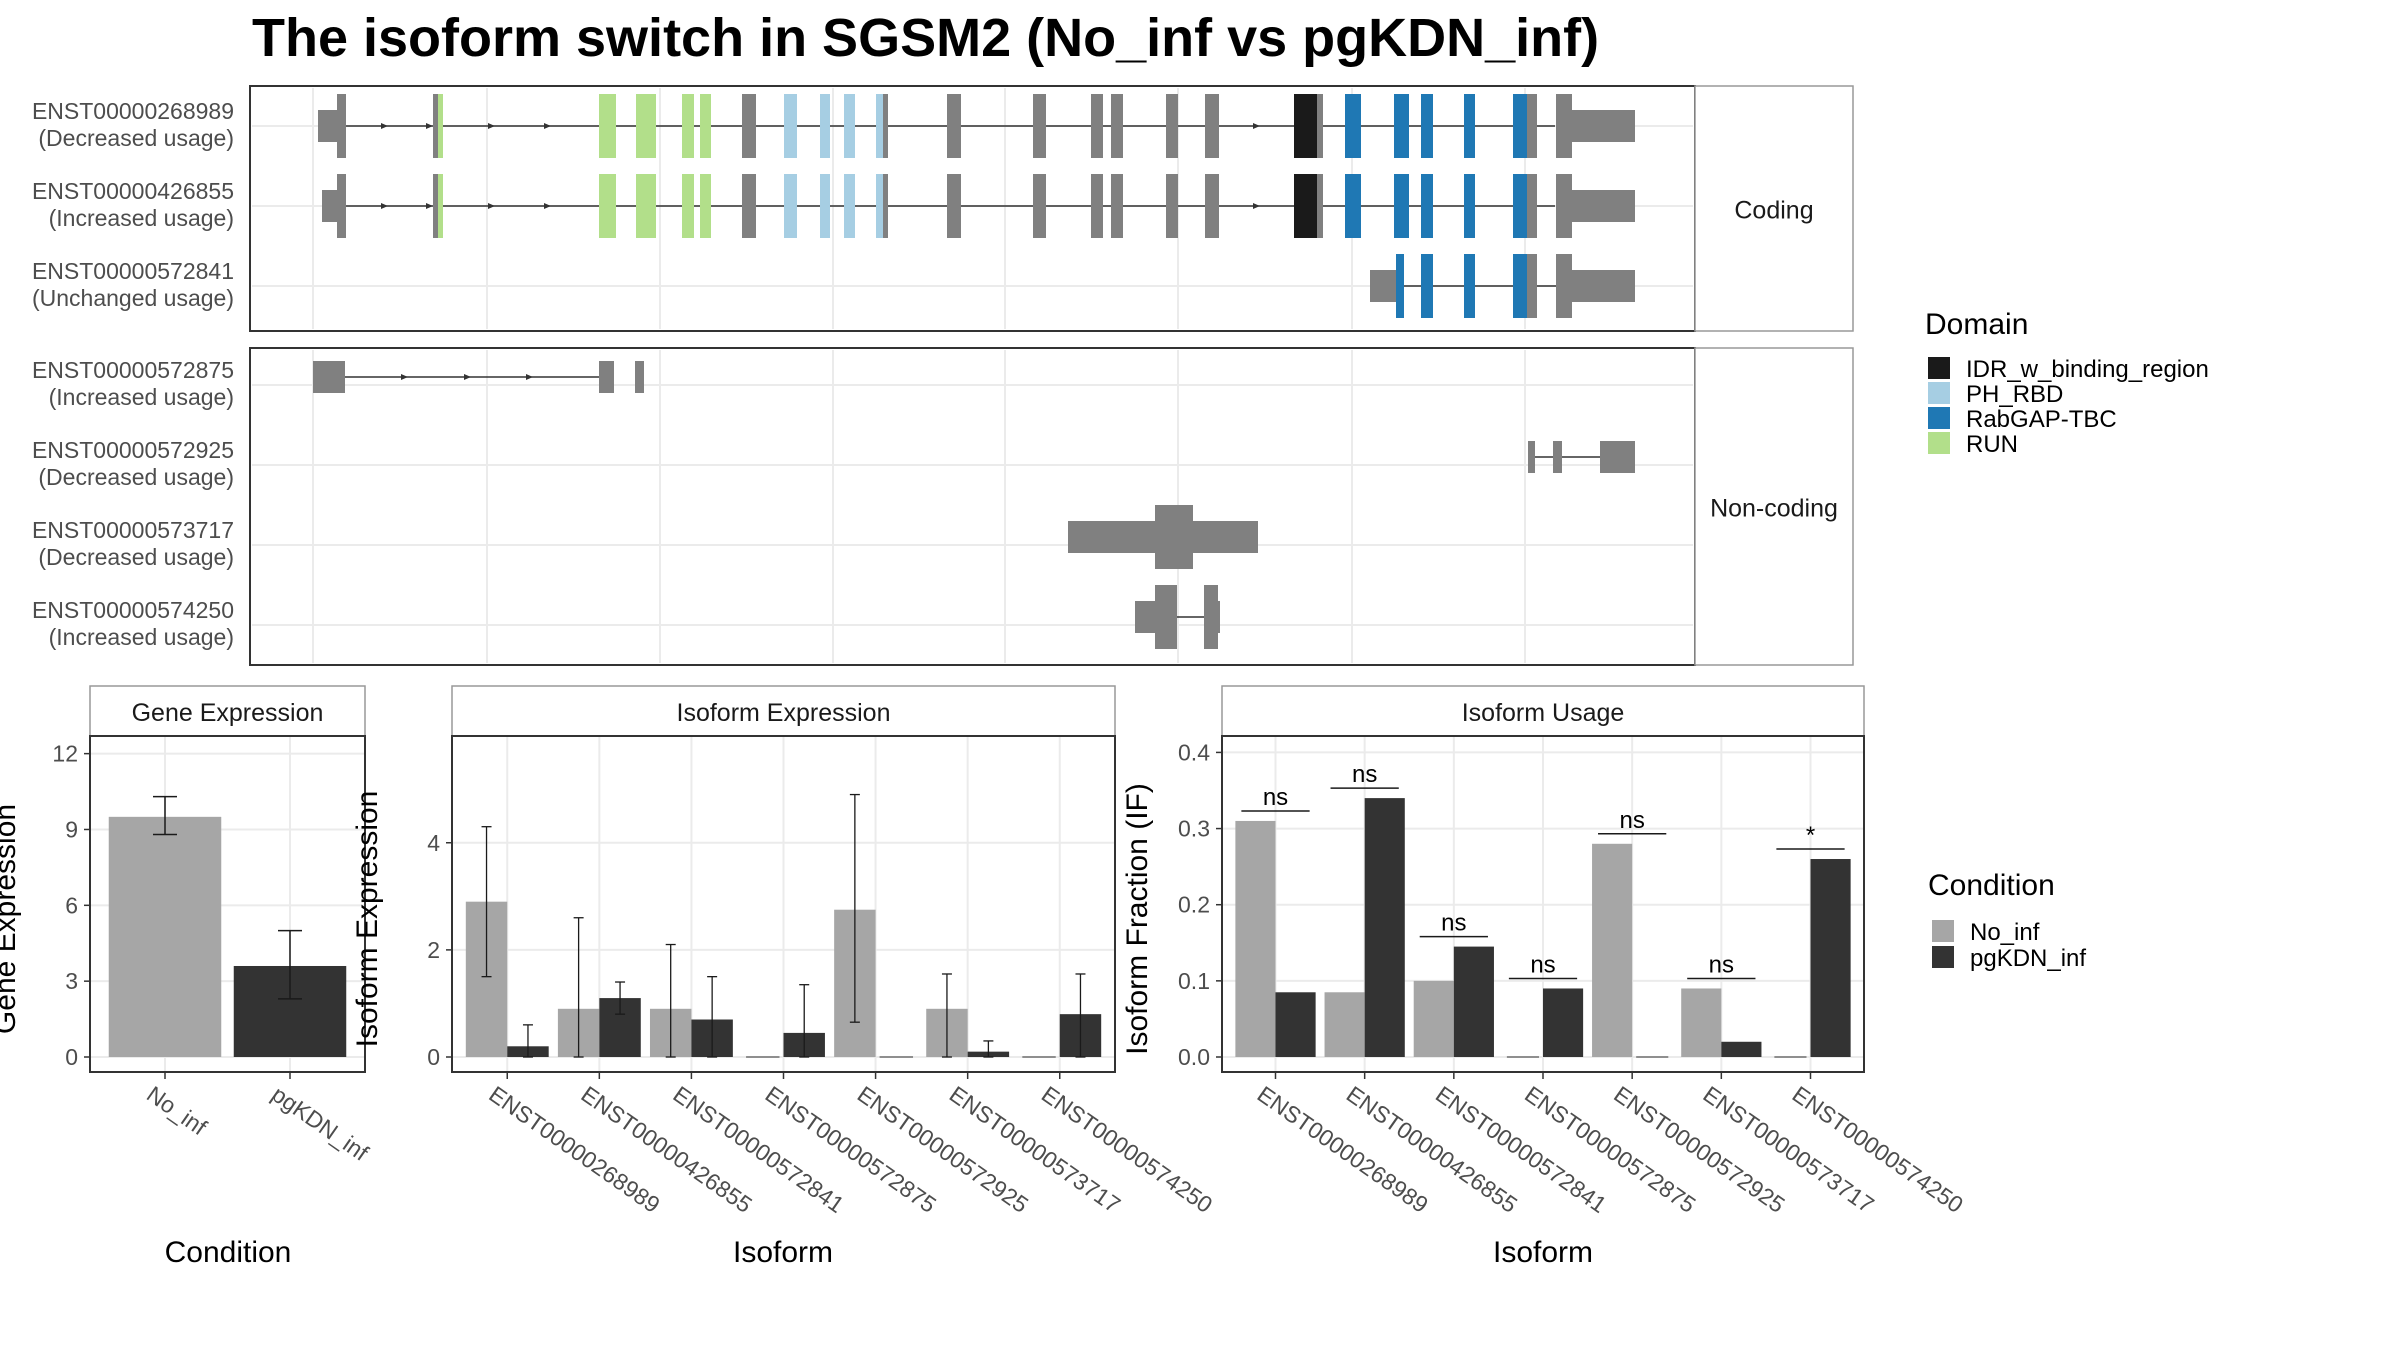 Image resolution: width=2400 pixels, height=1350 pixels. Describe the element at coordinates (227, 904) in the screenshot. I see `plot-border` at that location.